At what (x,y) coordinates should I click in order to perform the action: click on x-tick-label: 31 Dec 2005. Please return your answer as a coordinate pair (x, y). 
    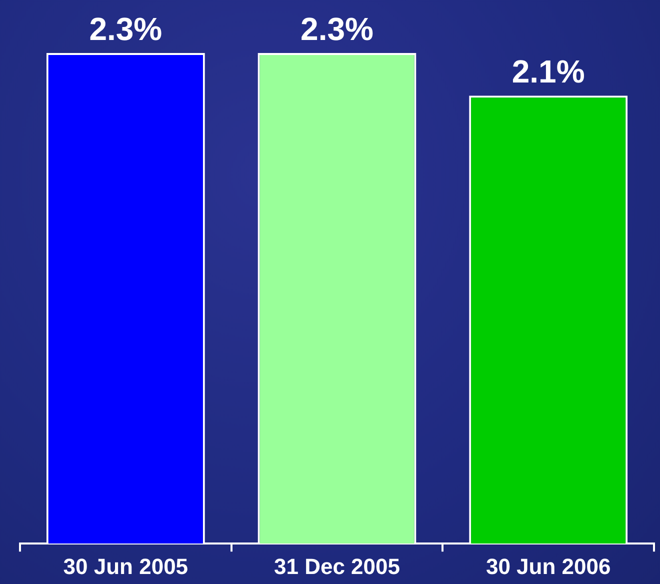
    Looking at the image, I should click on (337, 566).